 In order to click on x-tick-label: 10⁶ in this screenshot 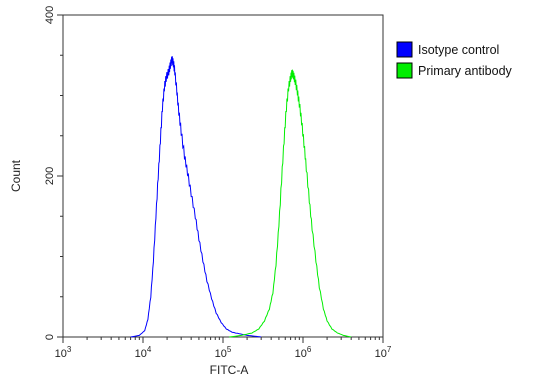, I will do `click(303, 352)`.